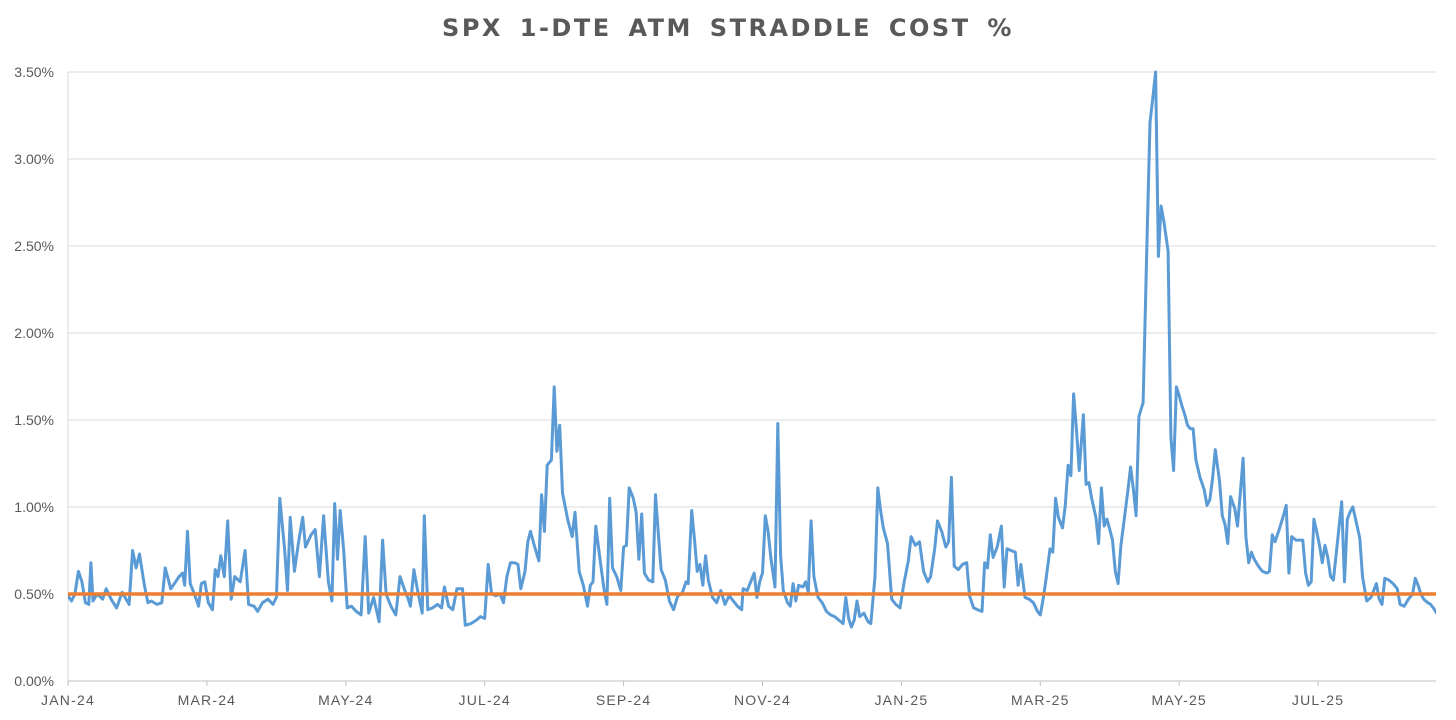 This screenshot has width=1456, height=720. I want to click on y-tick-label: 1.50%, so click(34, 420).